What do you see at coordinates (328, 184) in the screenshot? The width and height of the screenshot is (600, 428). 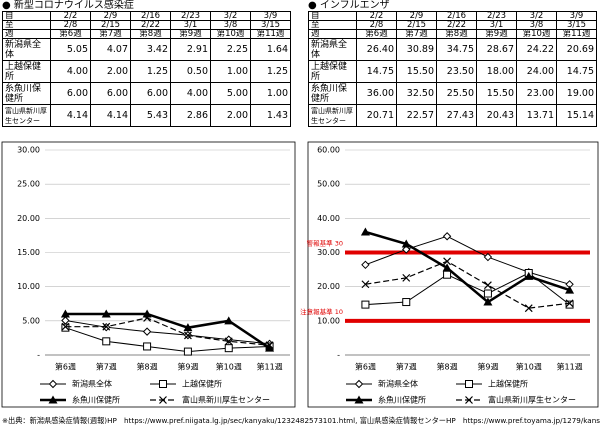 I see `y-tick-label: 50.00` at bounding box center [328, 184].